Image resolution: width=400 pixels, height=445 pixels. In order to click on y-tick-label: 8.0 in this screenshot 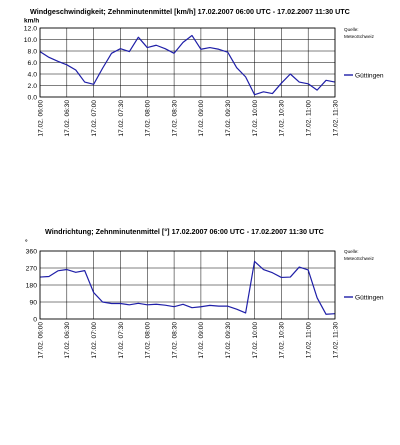, I will do `click(33, 51)`.